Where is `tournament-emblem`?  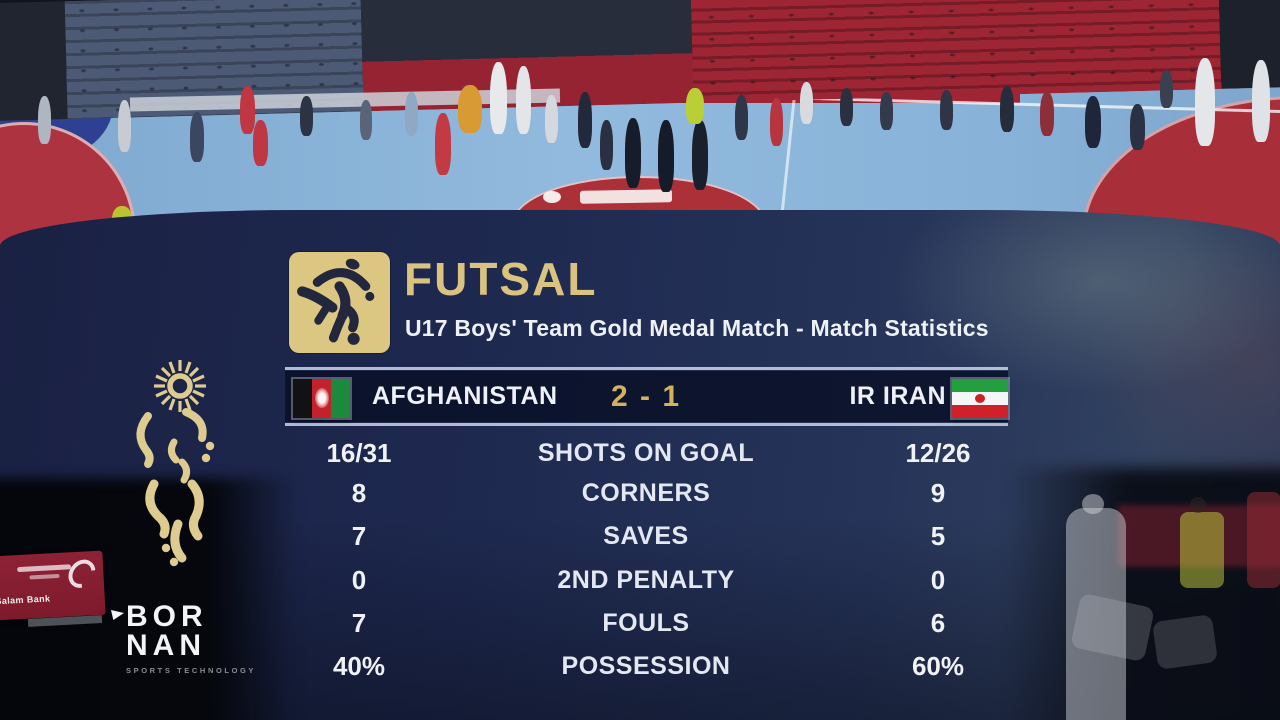
tournament-emblem is located at coordinates (186, 470).